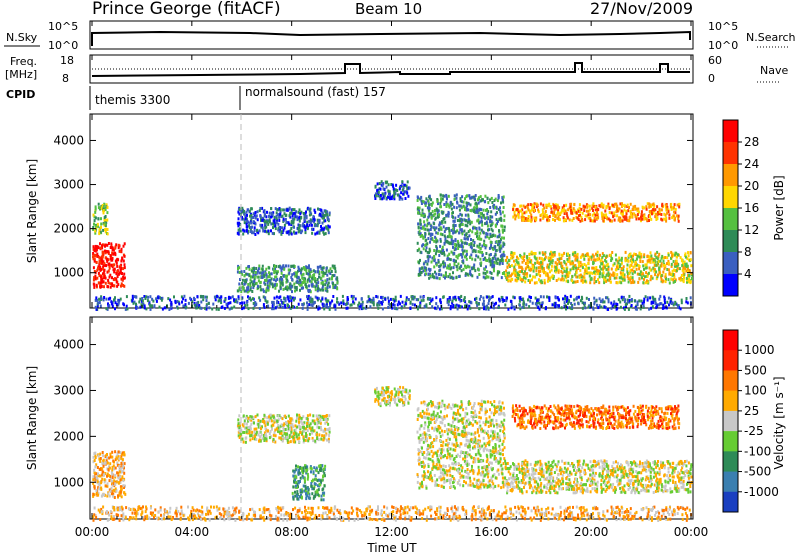 The image size is (800, 558). Describe the element at coordinates (751, 230) in the screenshot. I see `colorbar-tick-label: 12` at that location.